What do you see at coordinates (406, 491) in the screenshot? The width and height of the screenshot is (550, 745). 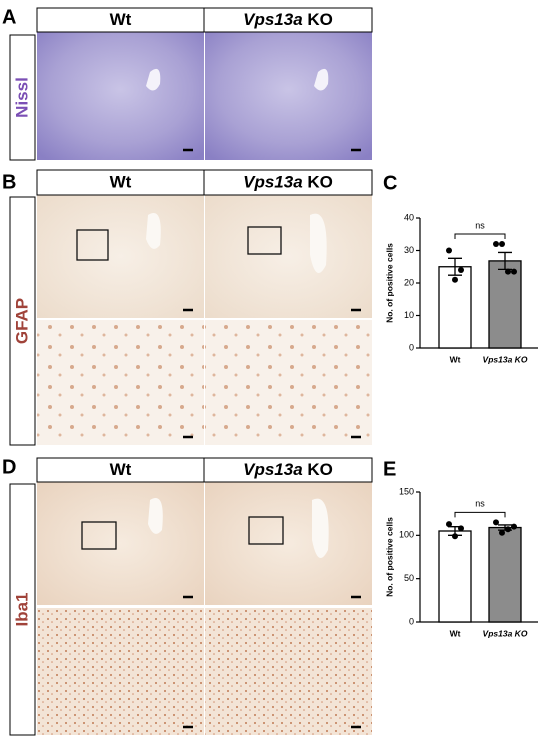 I see `y-tick-label: 150` at bounding box center [406, 491].